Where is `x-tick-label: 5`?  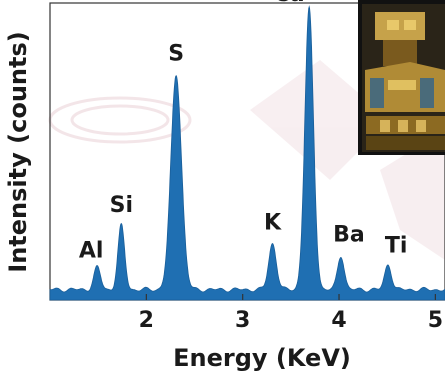 x-tick-label: 5 is located at coordinates (435, 320).